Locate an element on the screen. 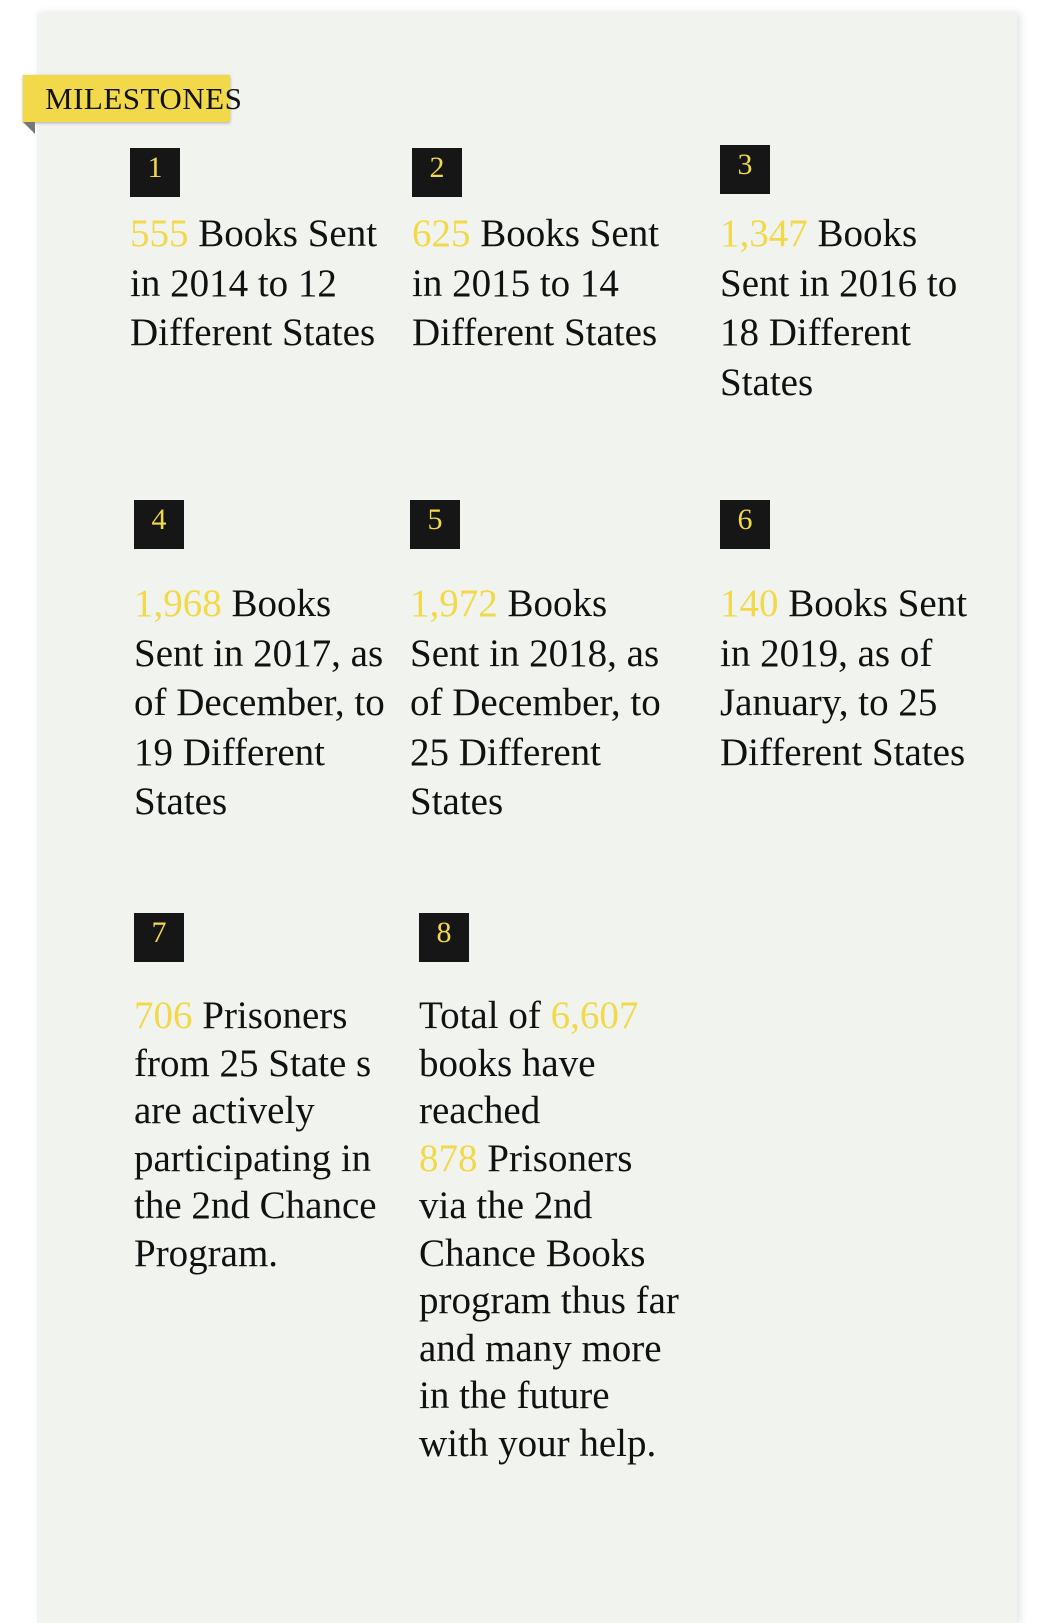 This screenshot has height=1623, width=1052. milestone-prefix: Total of is located at coordinates (485, 1015).